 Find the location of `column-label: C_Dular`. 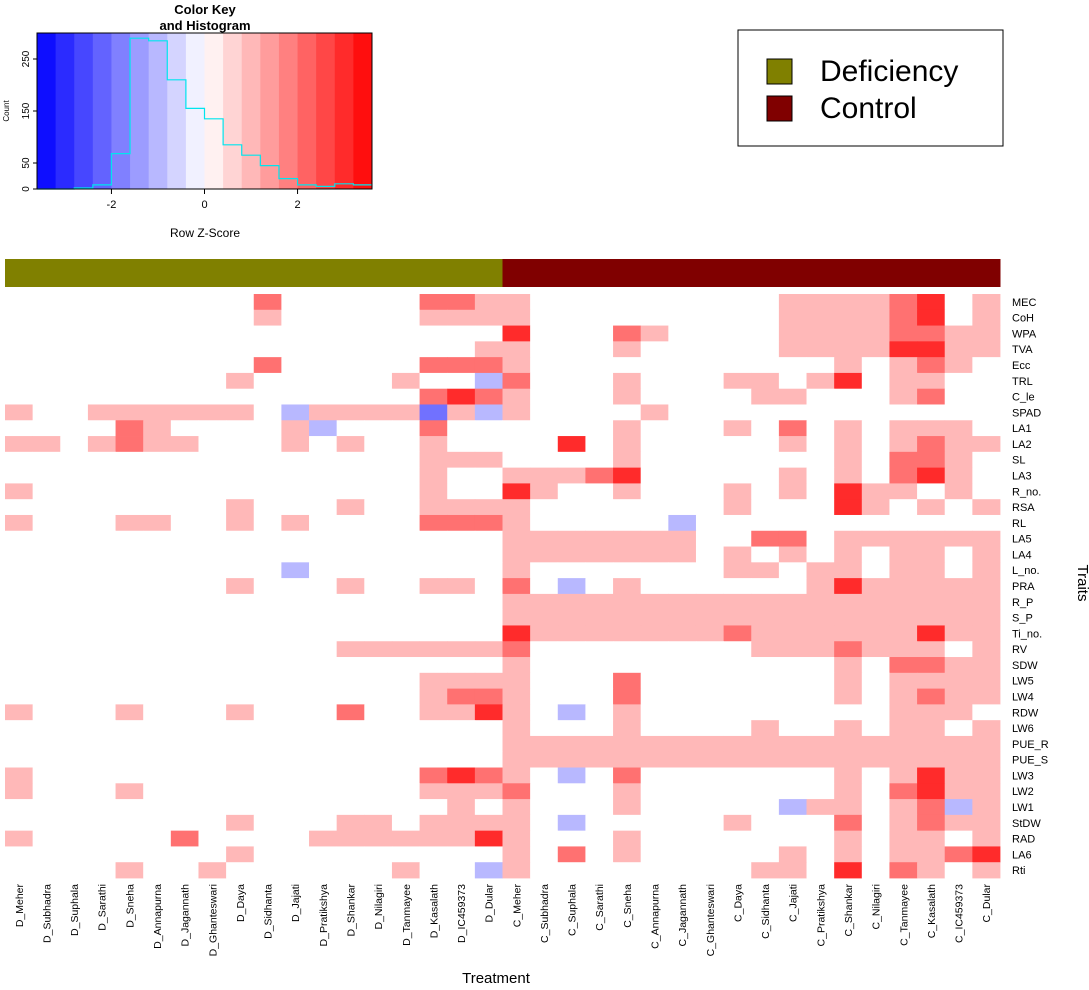

column-label: C_Dular is located at coordinates (987, 902).